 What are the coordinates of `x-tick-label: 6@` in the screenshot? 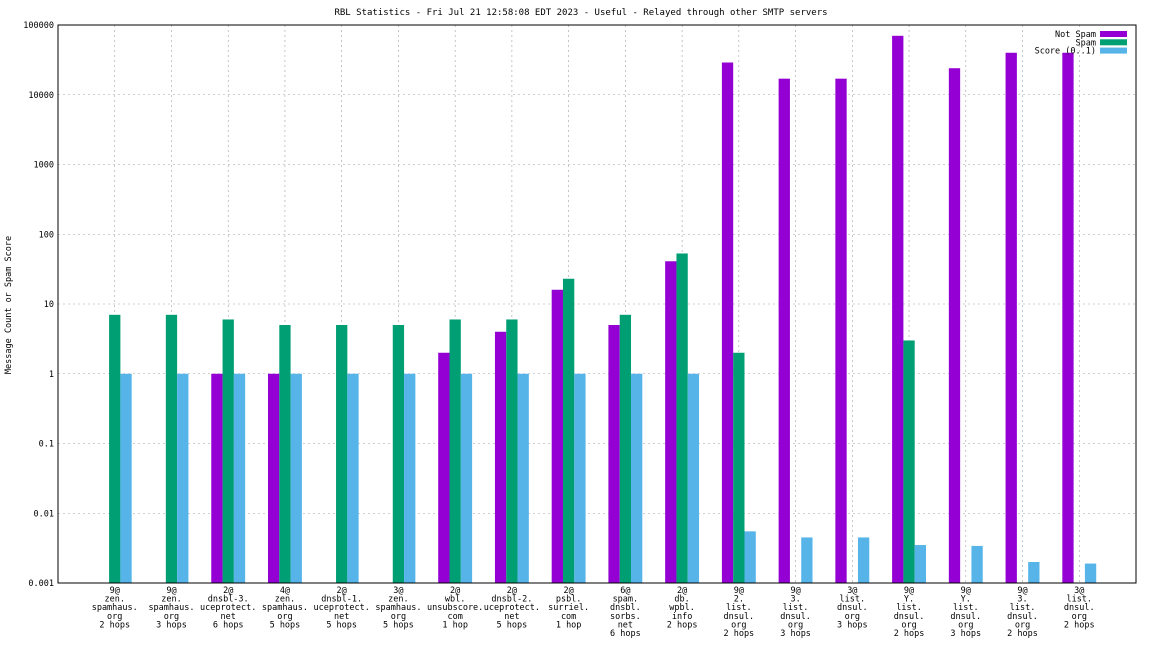 It's located at (625, 591).